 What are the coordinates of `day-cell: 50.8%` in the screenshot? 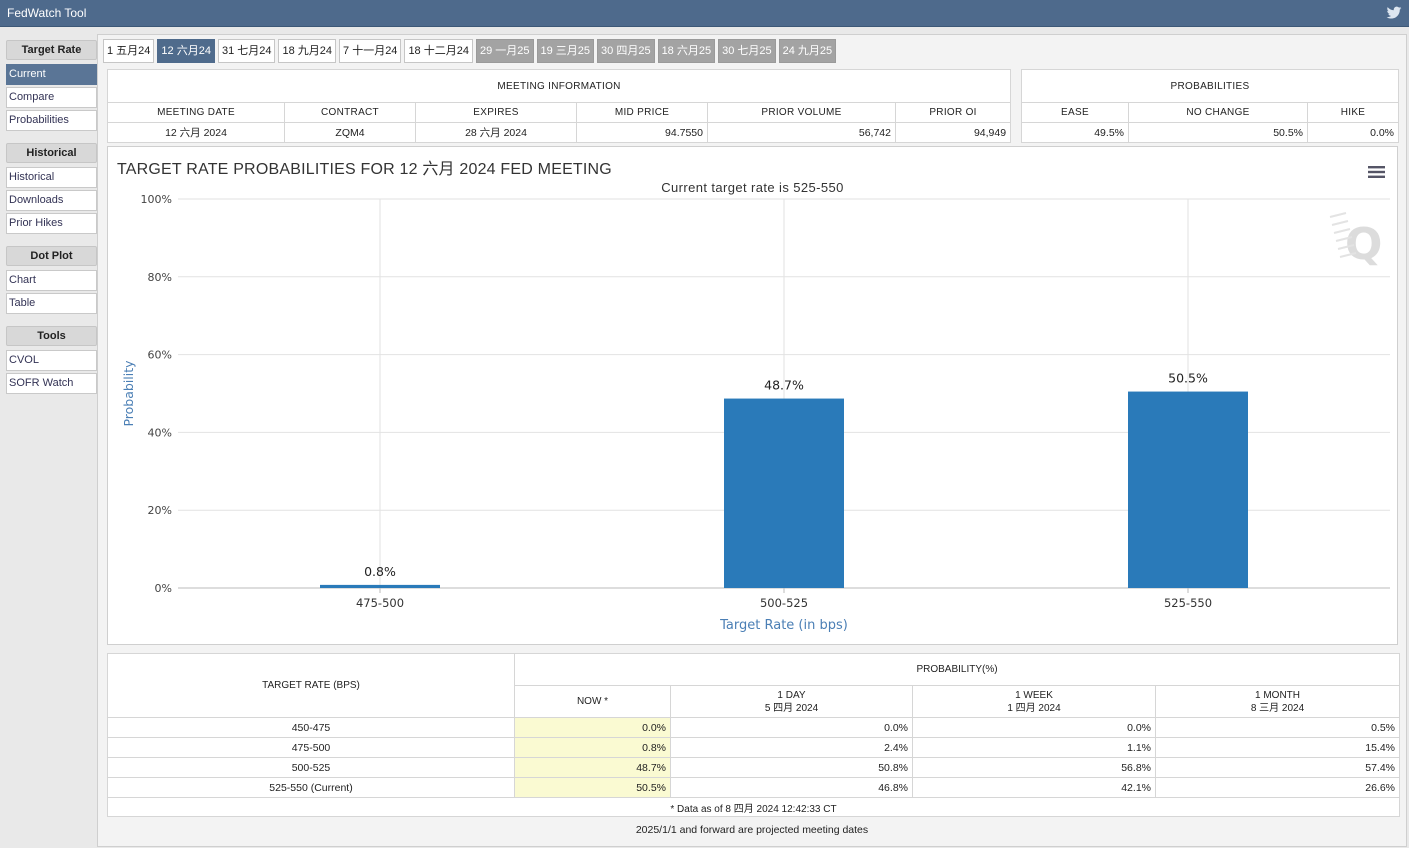 It's located at (791, 767).